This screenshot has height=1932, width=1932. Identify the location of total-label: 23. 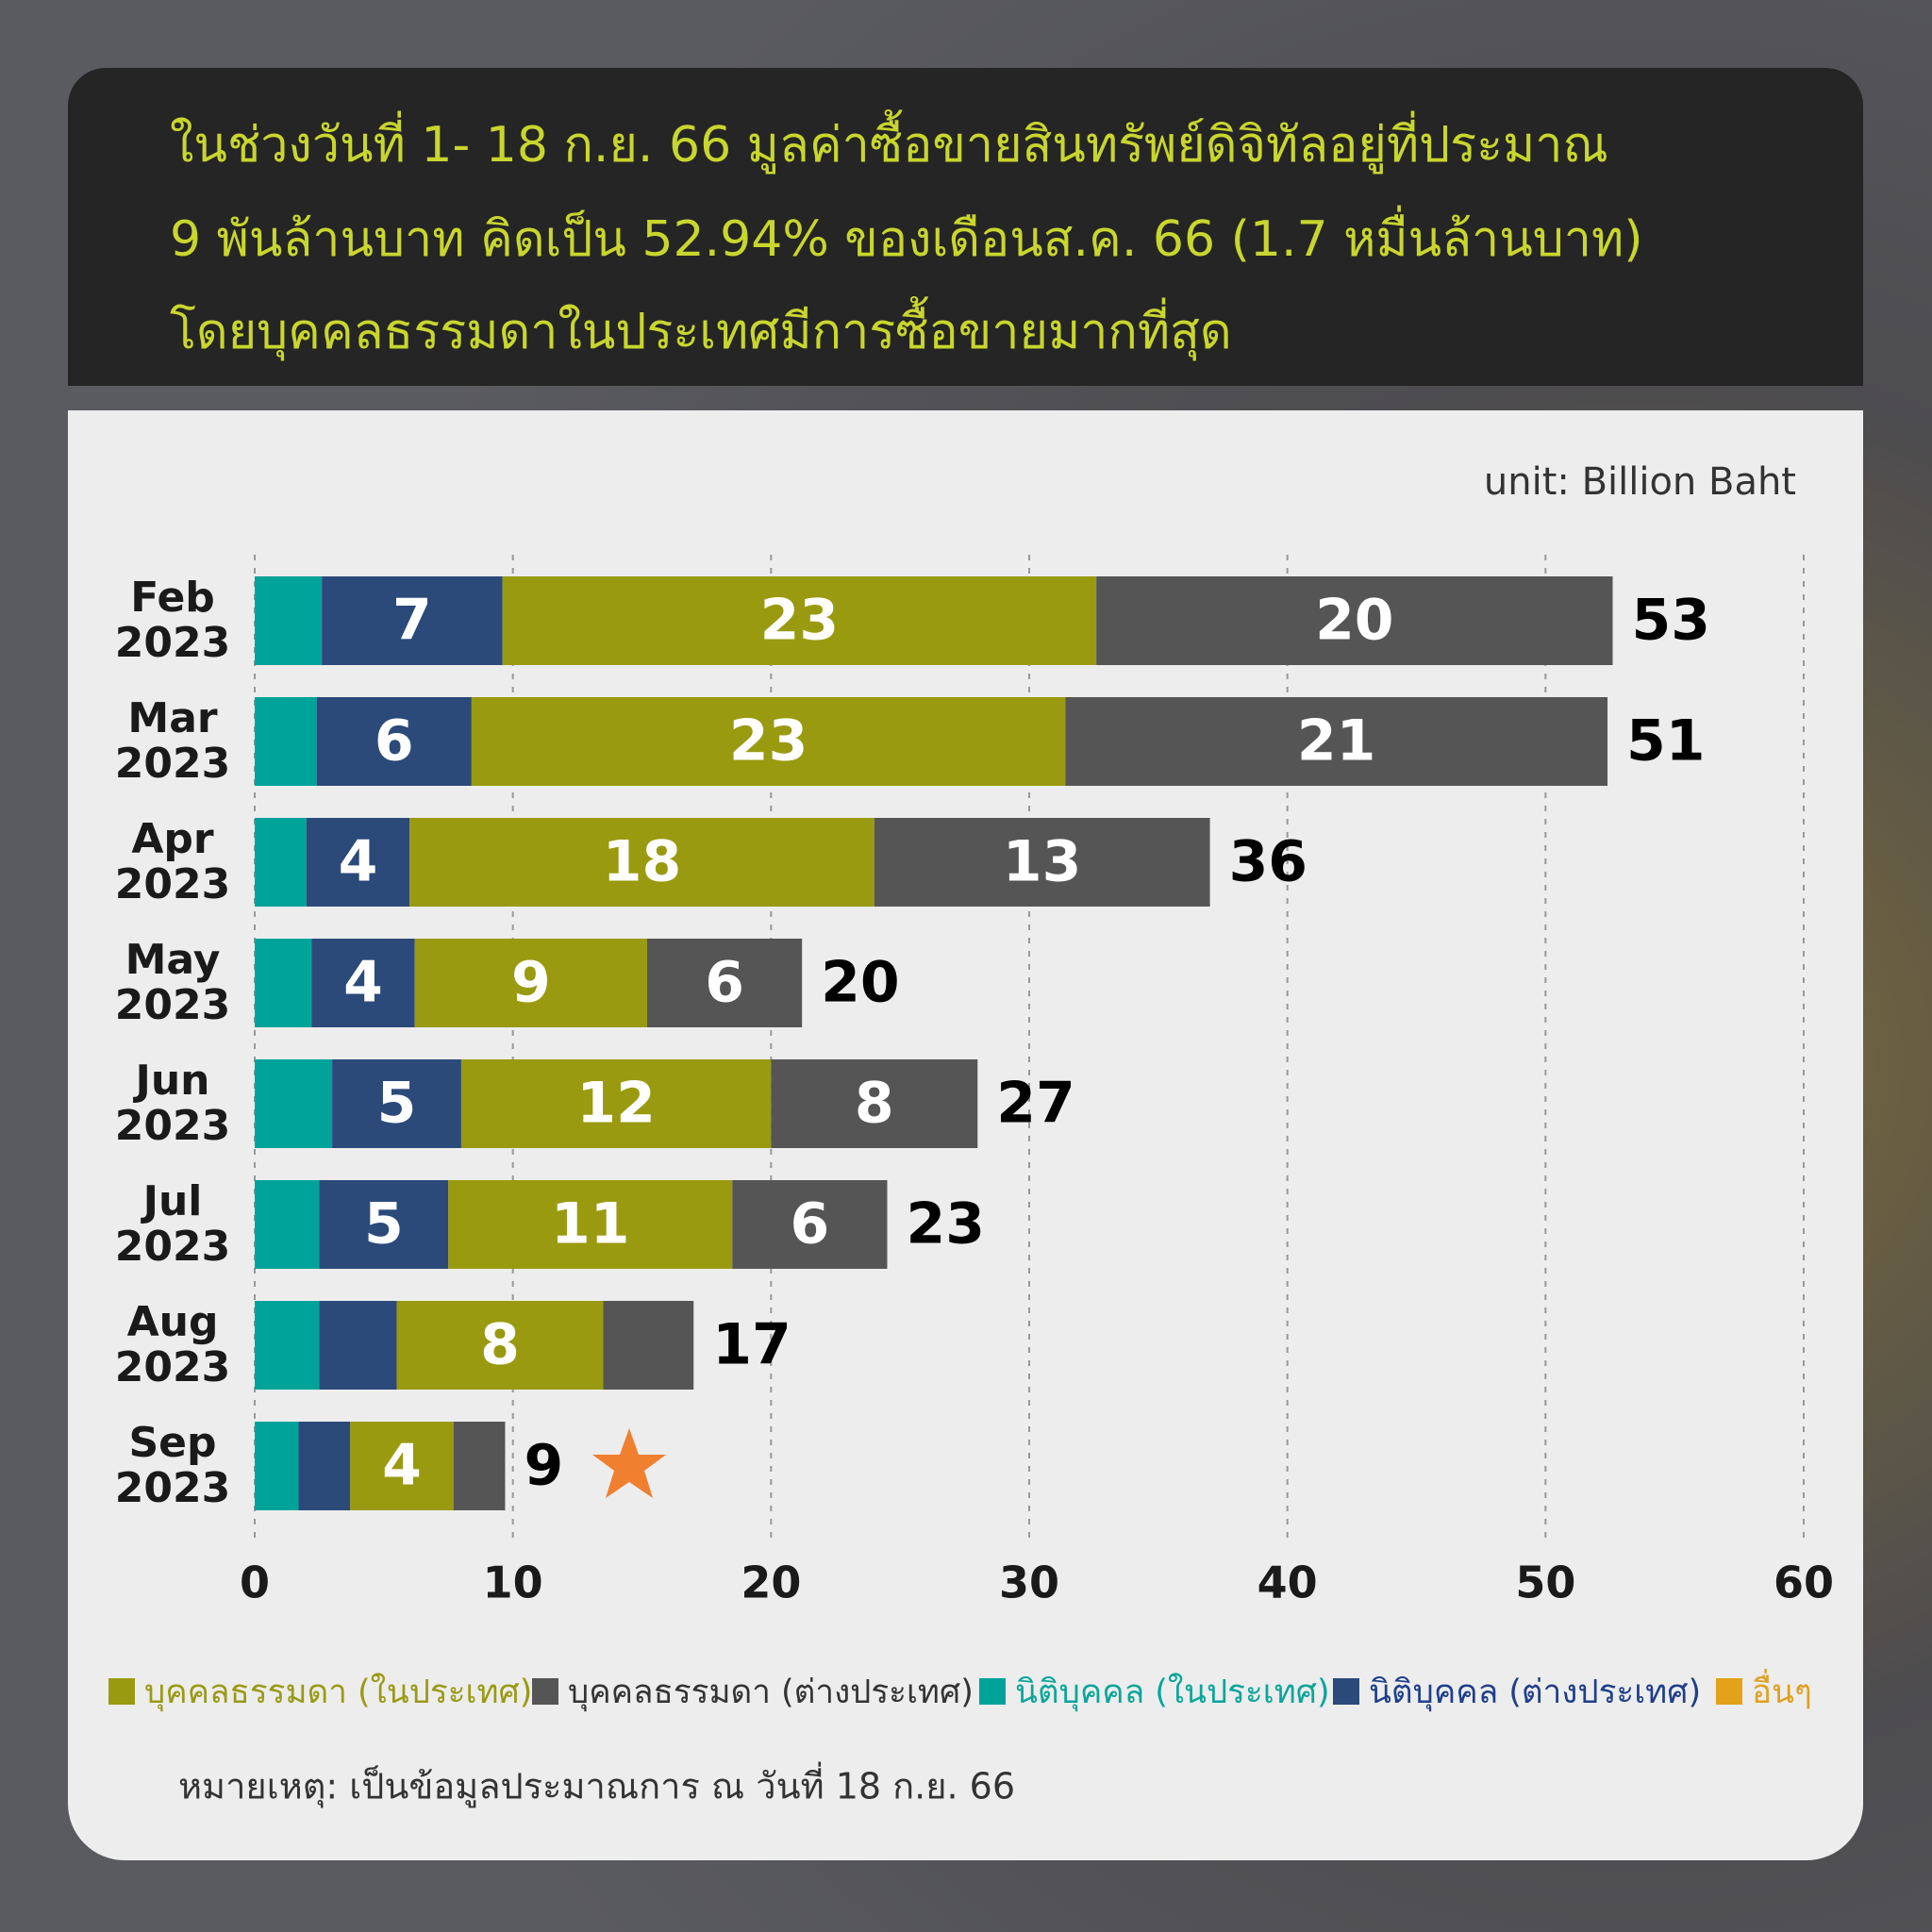
(946, 1224).